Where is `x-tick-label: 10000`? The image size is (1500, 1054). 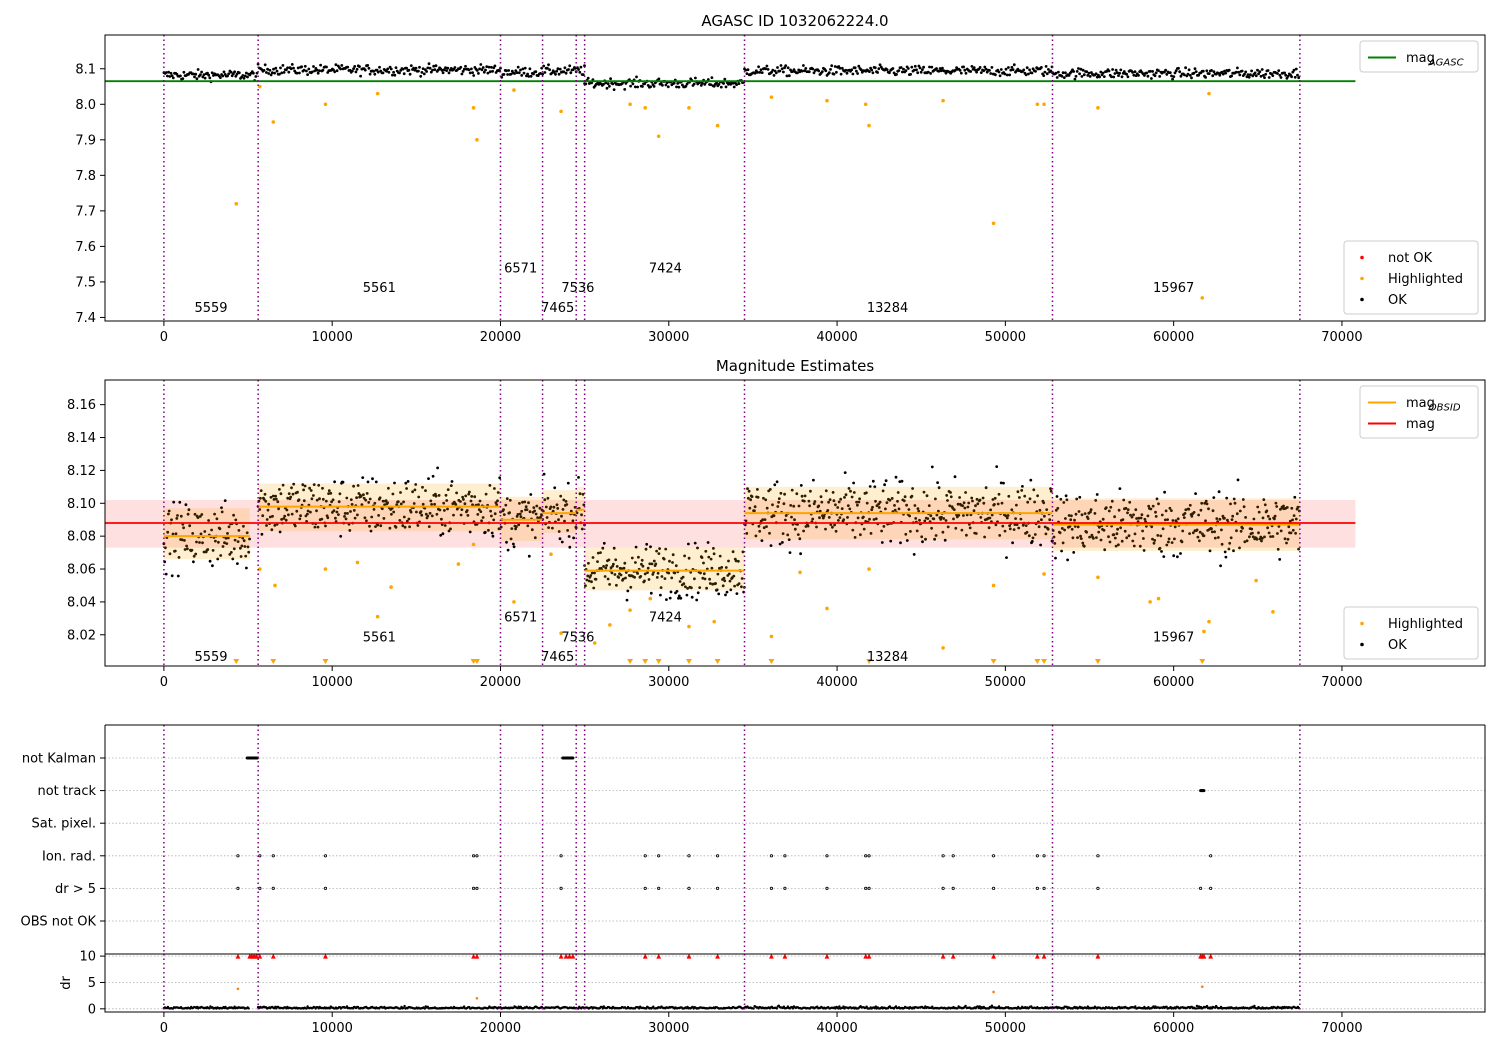 x-tick-label: 10000 is located at coordinates (332, 1028).